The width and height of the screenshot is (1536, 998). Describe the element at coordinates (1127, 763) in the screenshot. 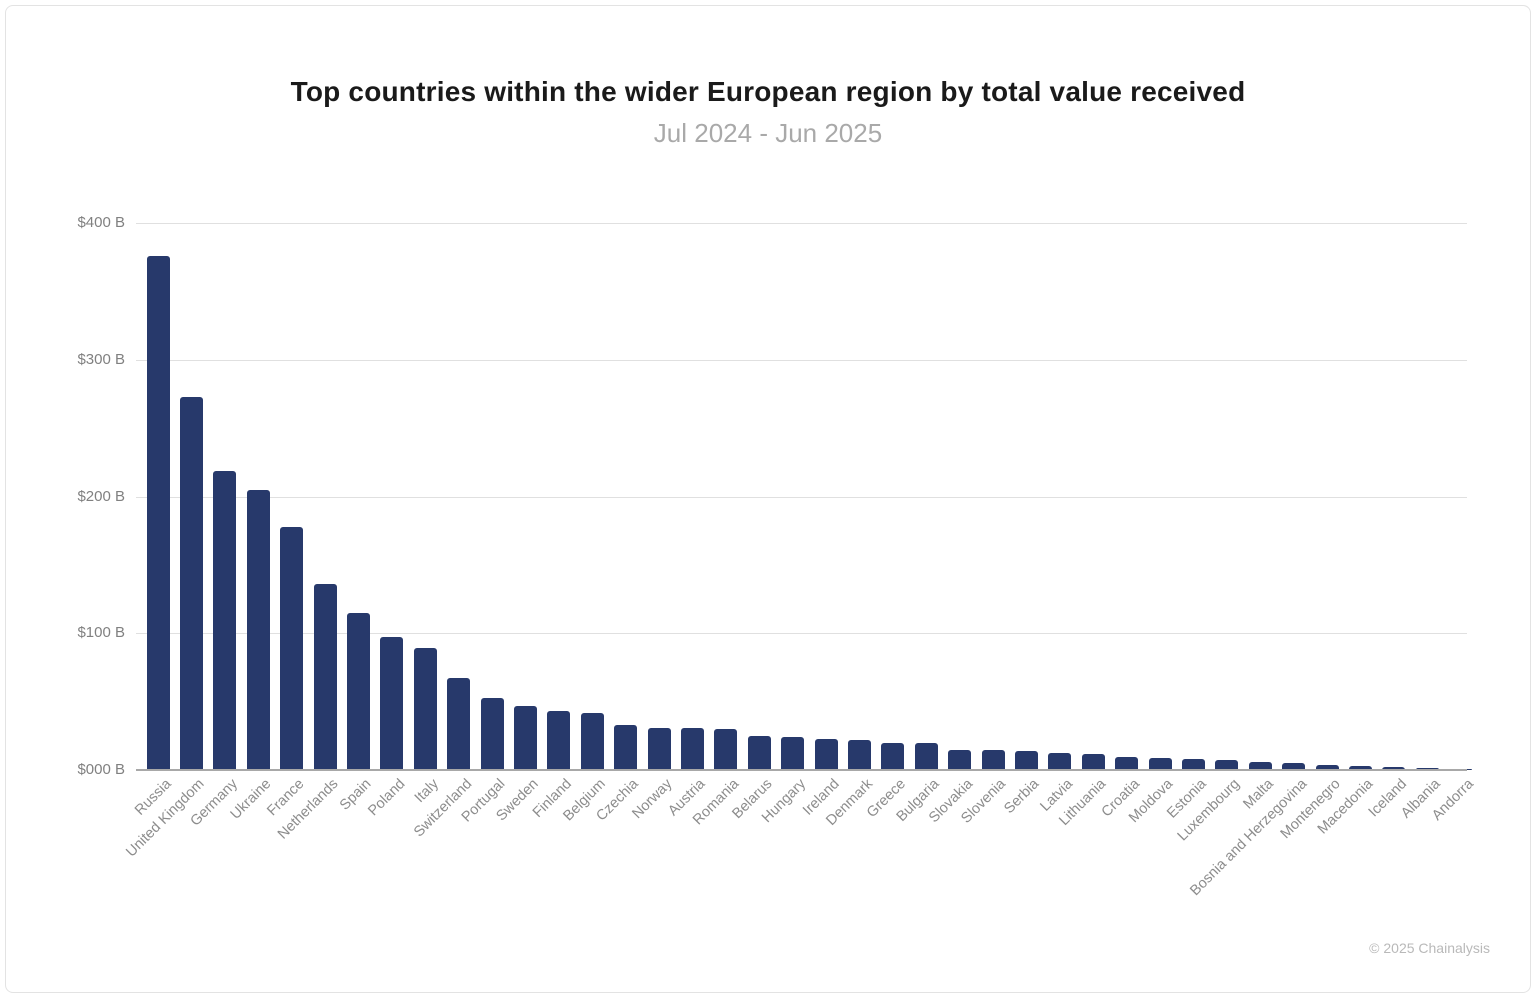

I see `bar-croatia` at that location.